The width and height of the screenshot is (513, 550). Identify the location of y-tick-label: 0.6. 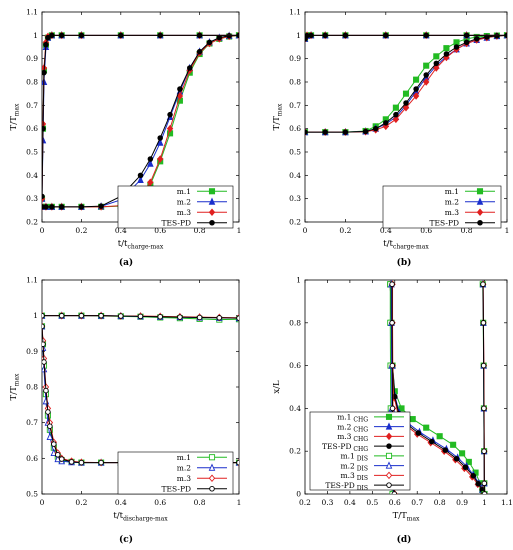
(295, 128).